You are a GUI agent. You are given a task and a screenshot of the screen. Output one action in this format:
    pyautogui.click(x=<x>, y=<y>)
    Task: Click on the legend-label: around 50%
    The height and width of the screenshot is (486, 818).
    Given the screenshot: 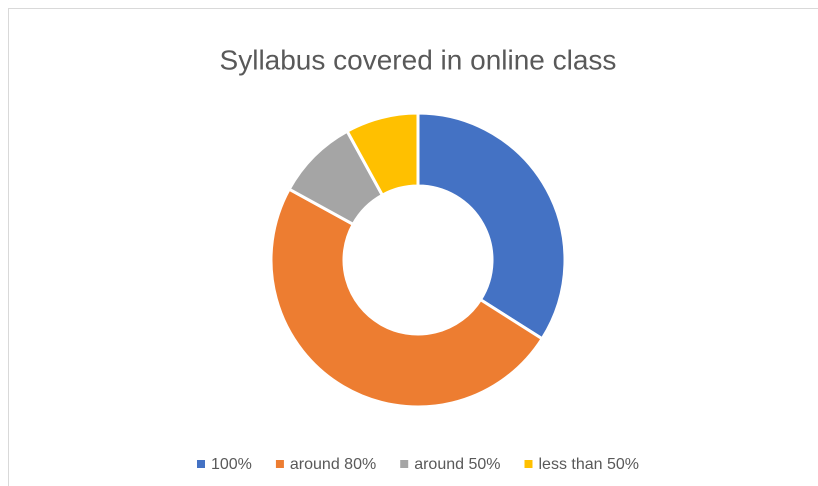 What is the action you would take?
    pyautogui.click(x=457, y=464)
    